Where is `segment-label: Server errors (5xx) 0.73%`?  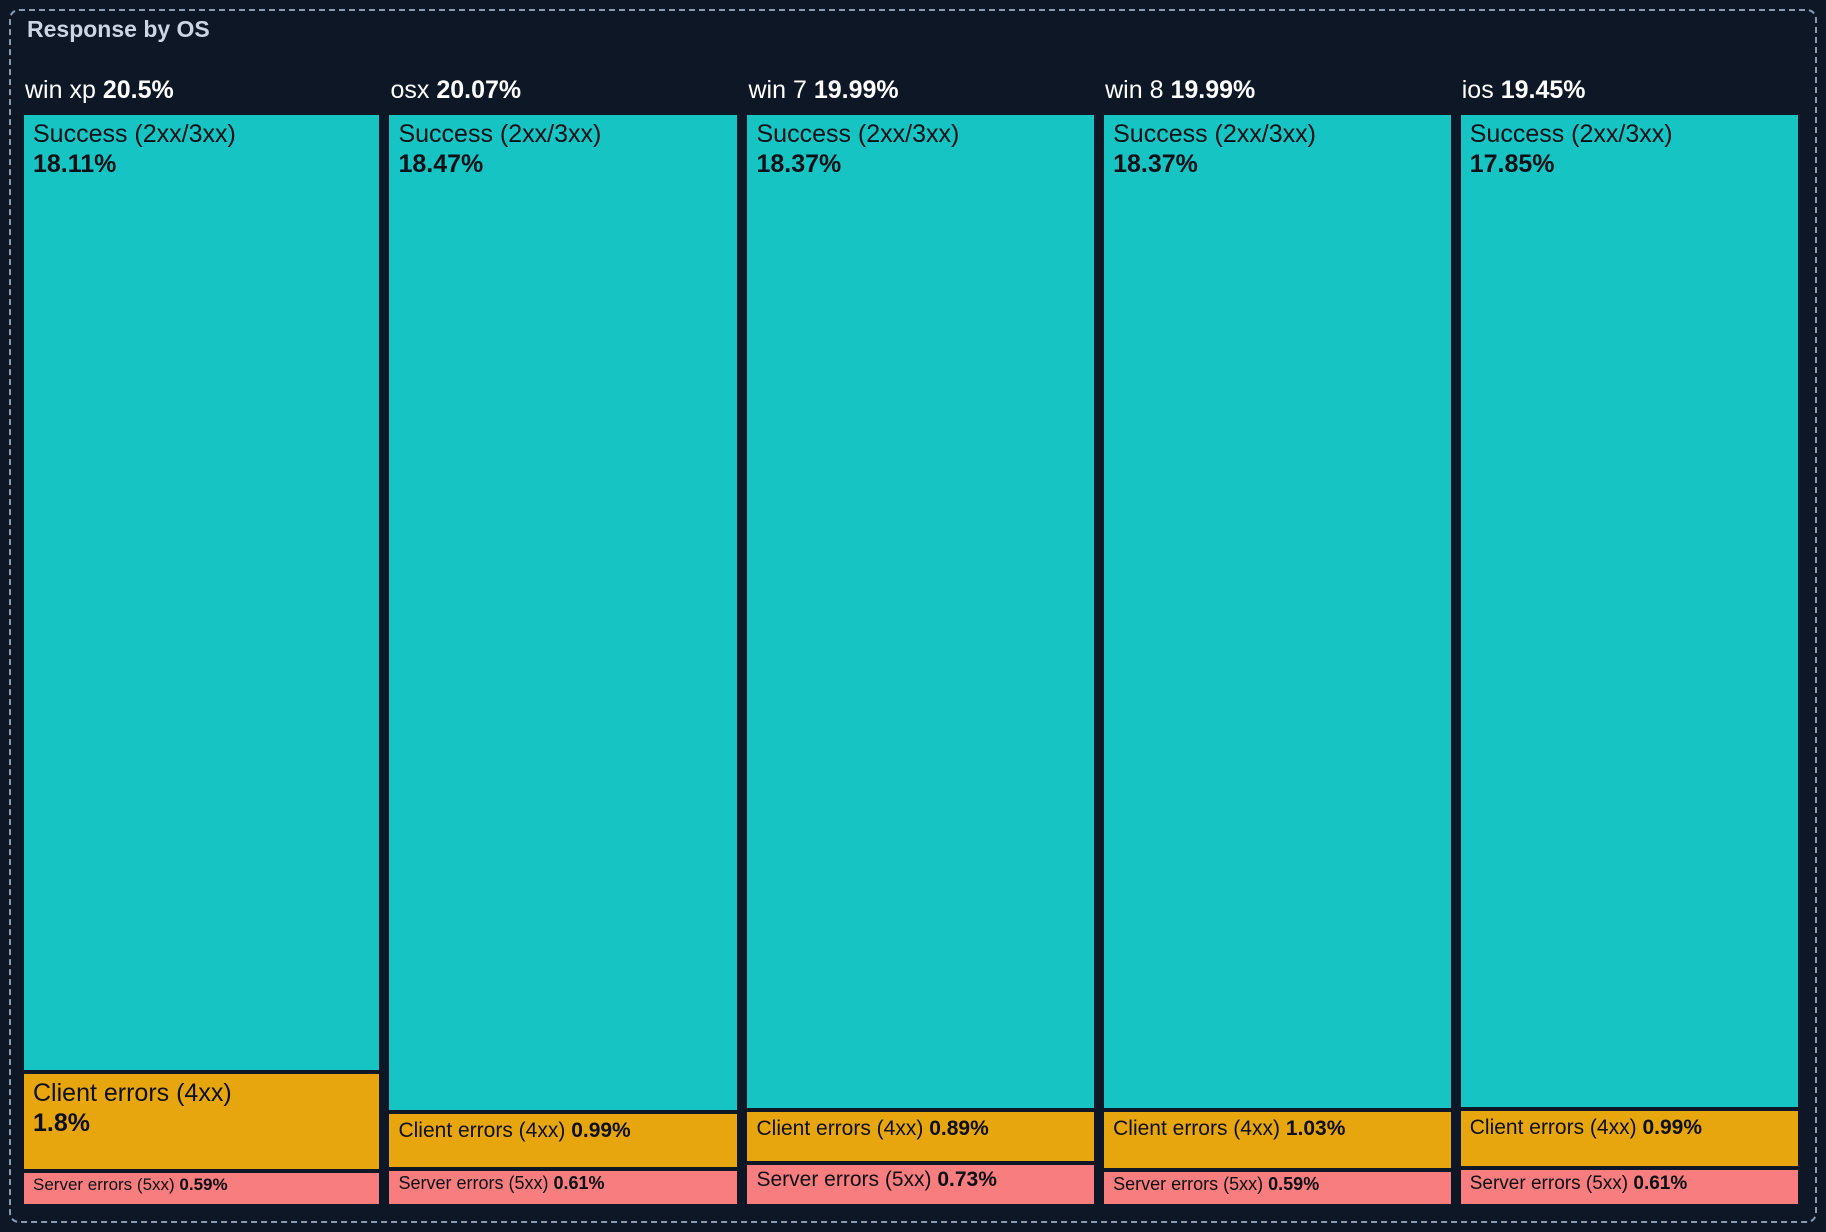 segment-label: Server errors (5xx) 0.73% is located at coordinates (920, 1180).